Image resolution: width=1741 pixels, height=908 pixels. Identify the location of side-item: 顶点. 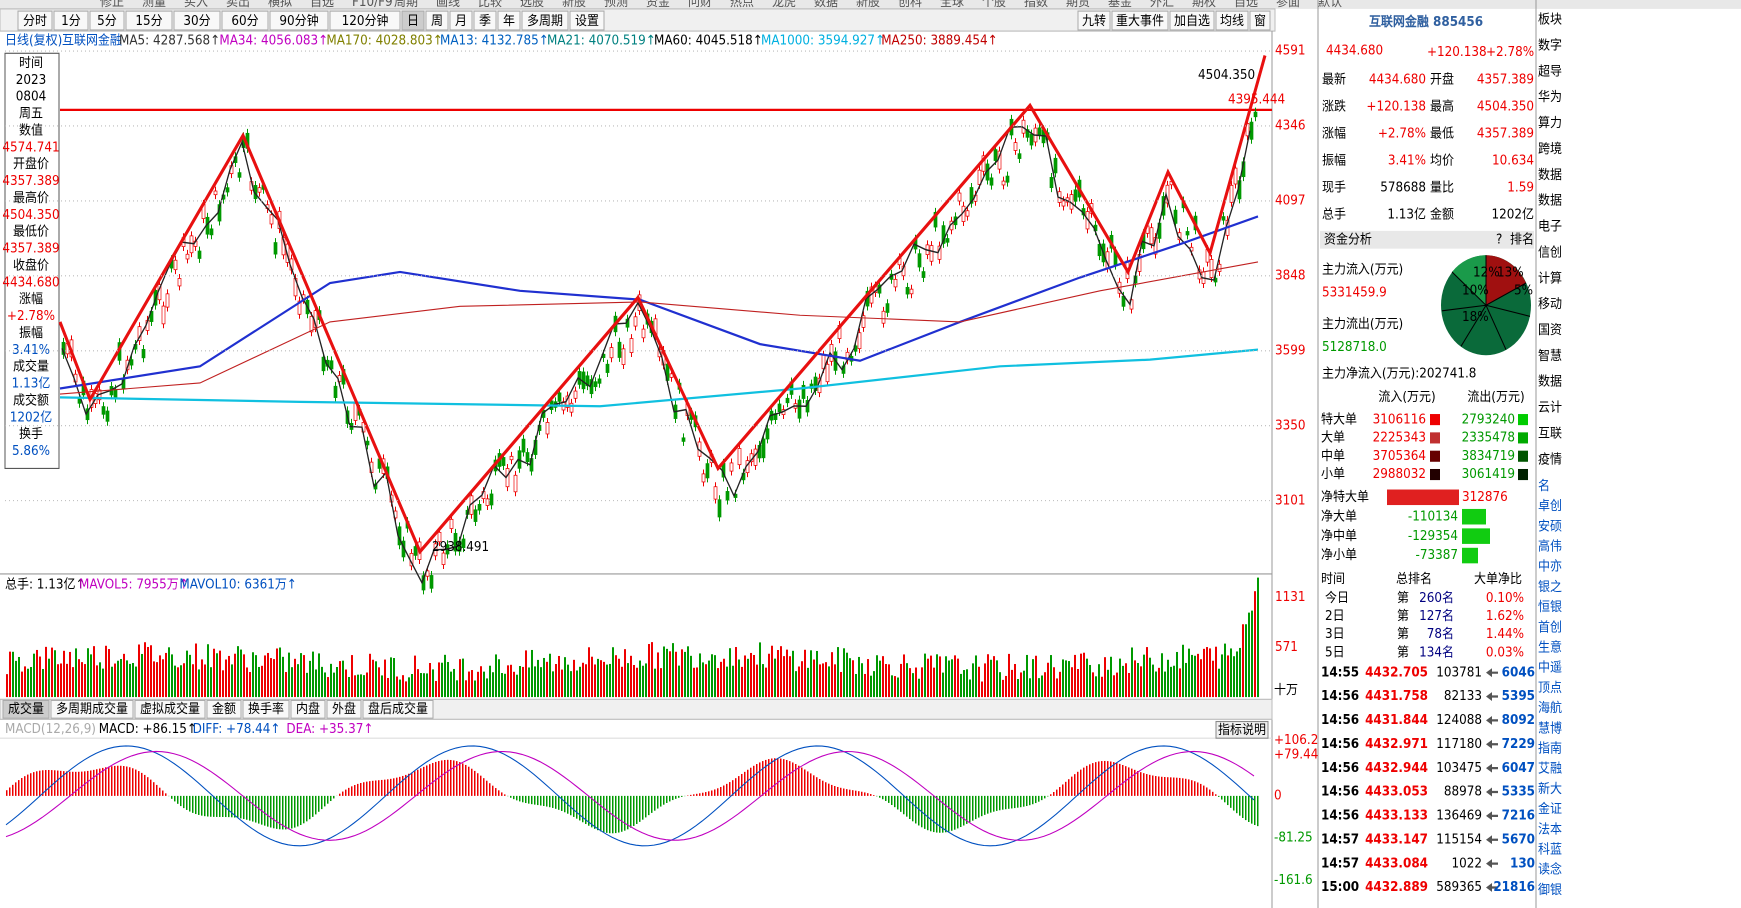
(1550, 687).